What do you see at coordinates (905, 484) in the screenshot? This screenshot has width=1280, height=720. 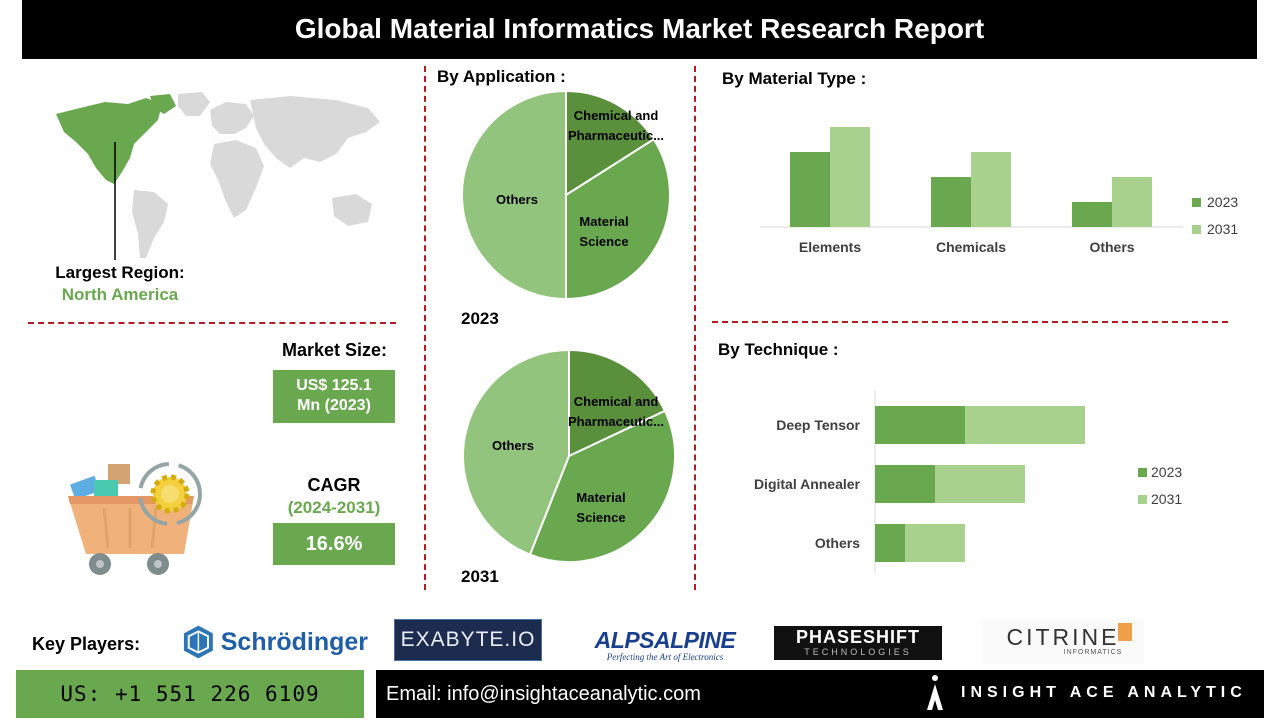 I see `bar-digital-annealer-2023` at bounding box center [905, 484].